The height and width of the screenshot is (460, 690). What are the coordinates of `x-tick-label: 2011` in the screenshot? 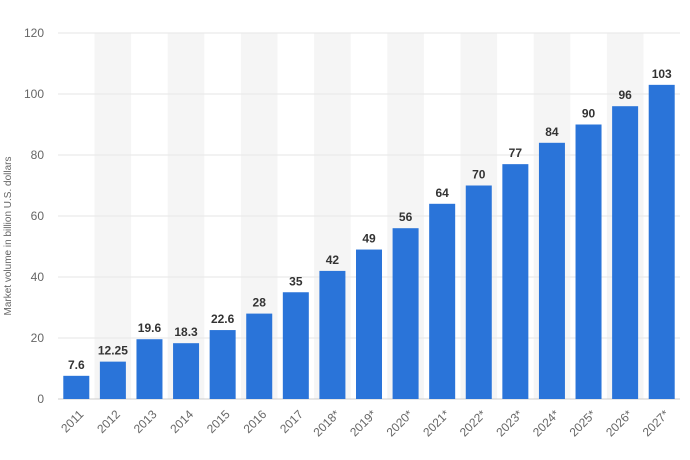 It's located at (72, 421).